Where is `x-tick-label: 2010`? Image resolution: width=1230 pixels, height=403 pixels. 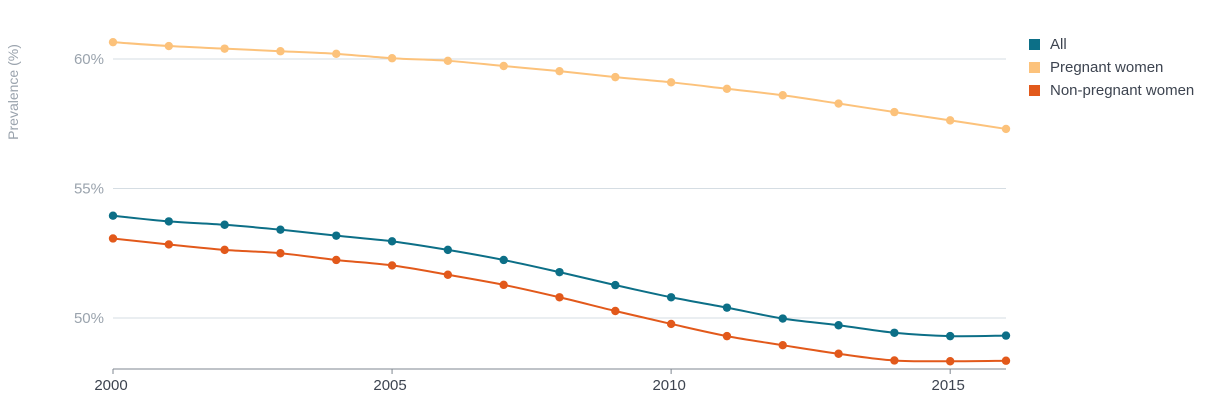 x-tick-label: 2010 is located at coordinates (668, 385).